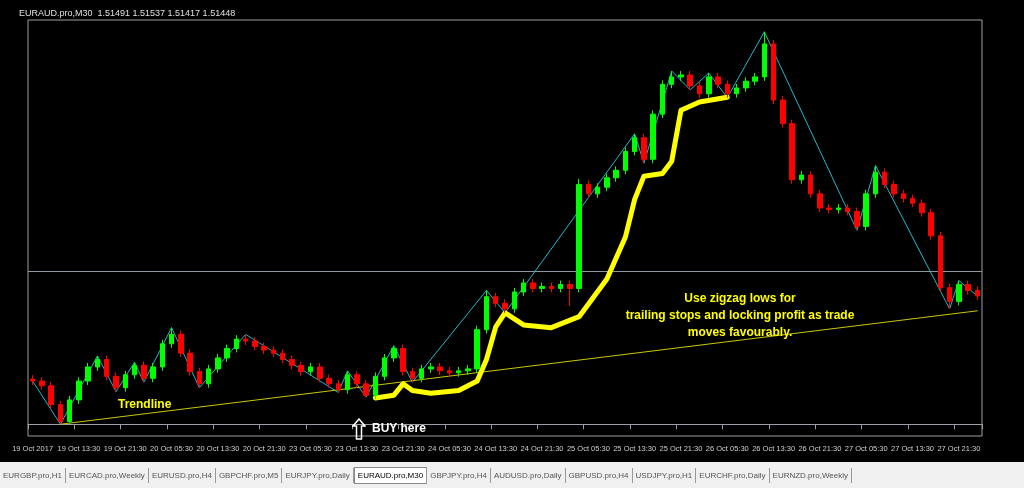 This screenshot has height=488, width=1024. I want to click on text: EURCHF.pro,Daily, so click(733, 475).